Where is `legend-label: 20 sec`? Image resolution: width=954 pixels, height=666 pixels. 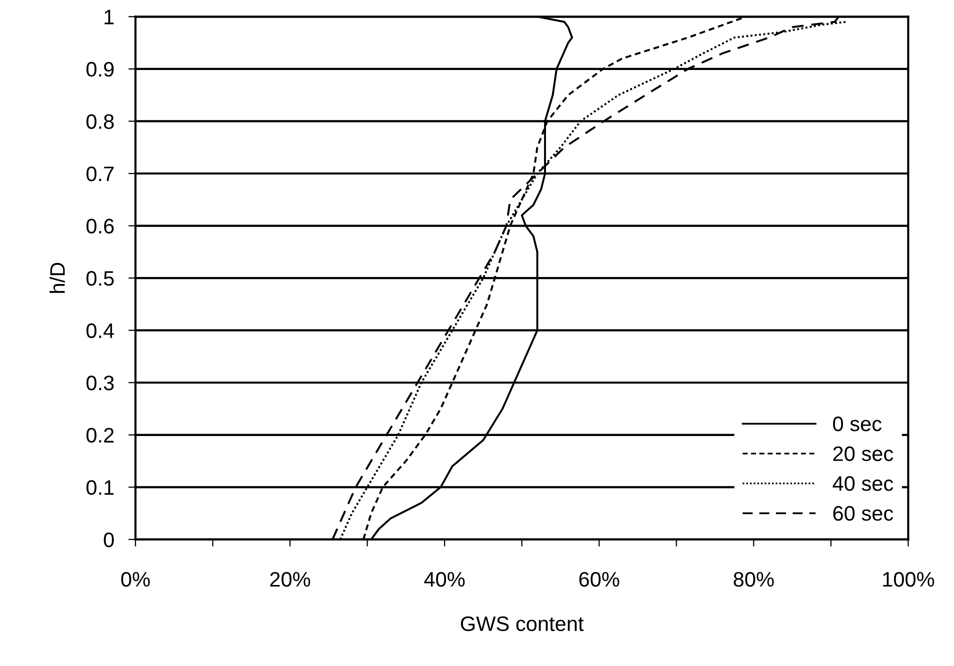 legend-label: 20 sec is located at coordinates (863, 454).